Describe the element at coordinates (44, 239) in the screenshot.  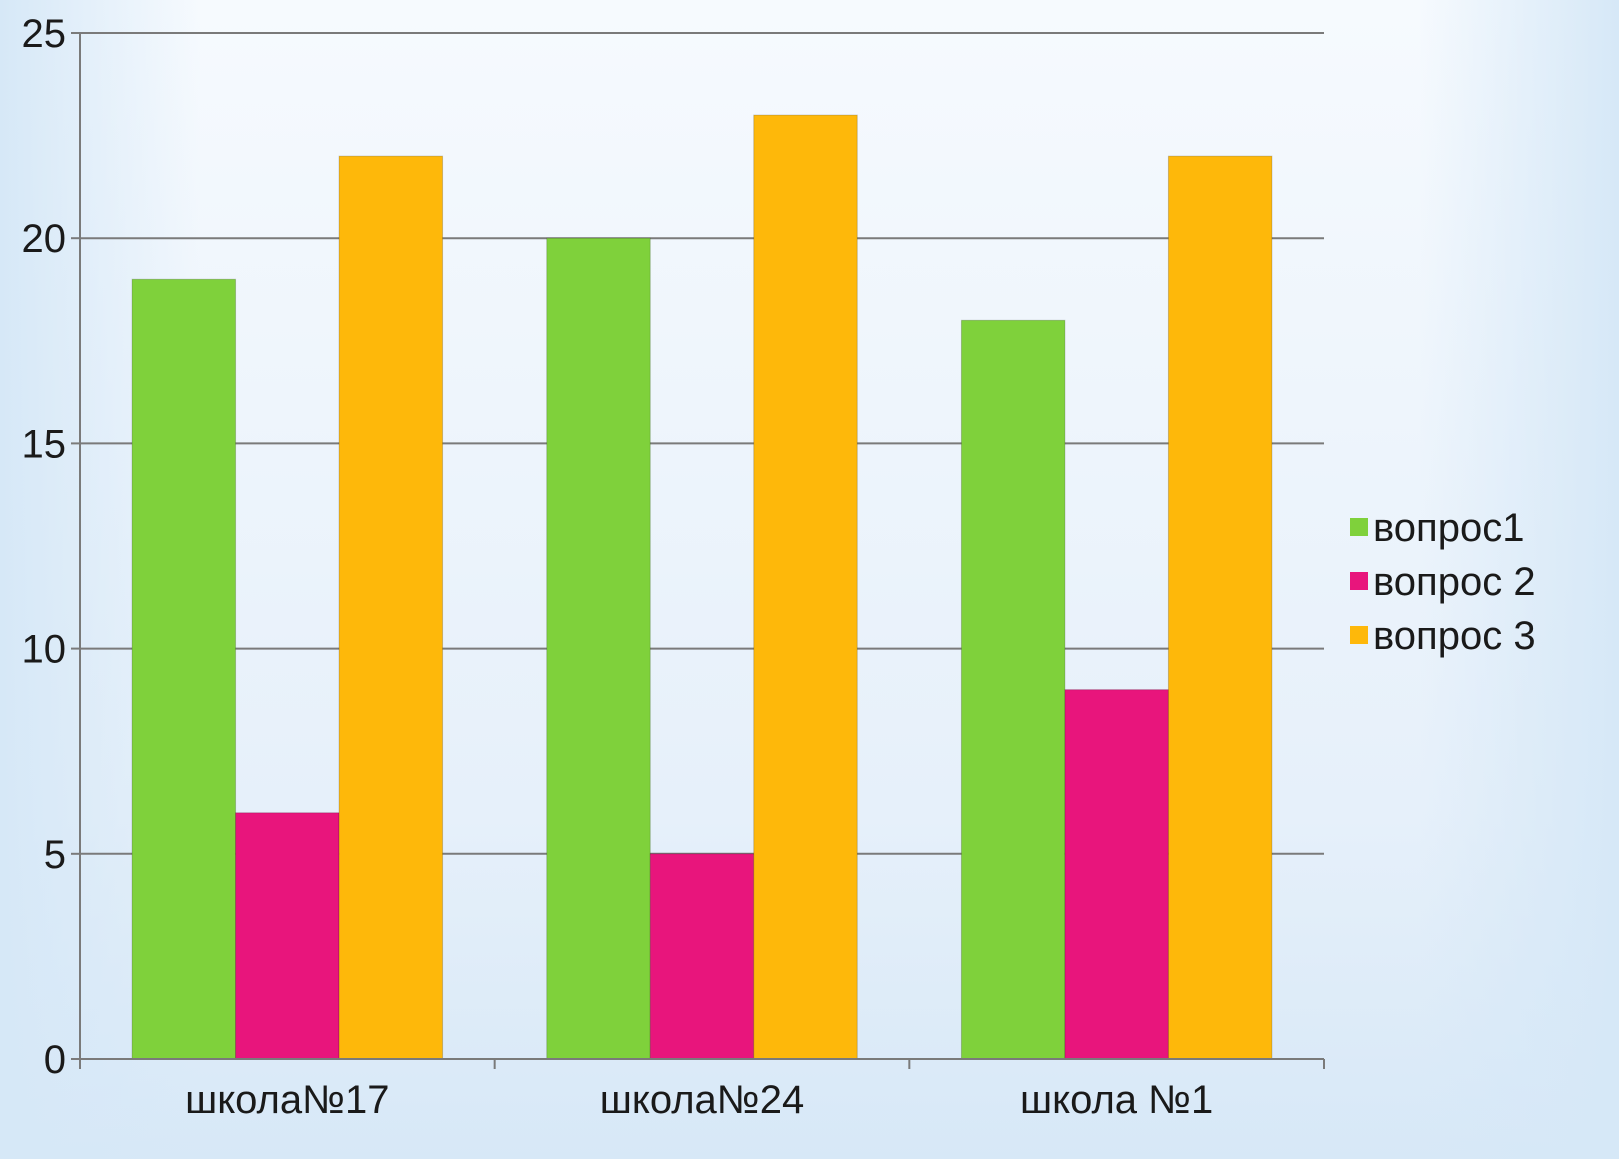
I see `y-tick-label: 20` at that location.